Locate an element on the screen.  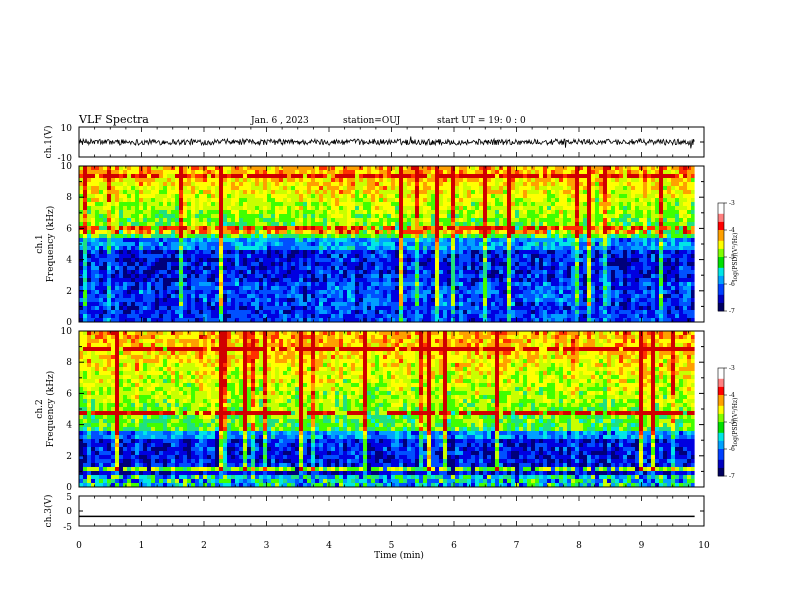
figure-title: VLF Spectra is located at coordinates (113, 119).